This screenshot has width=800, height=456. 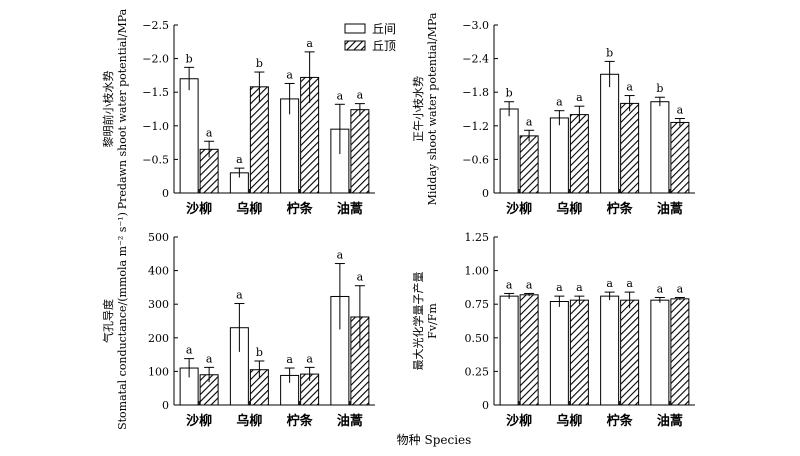 I want to click on y-tick-label: −1.5, so click(x=155, y=92).